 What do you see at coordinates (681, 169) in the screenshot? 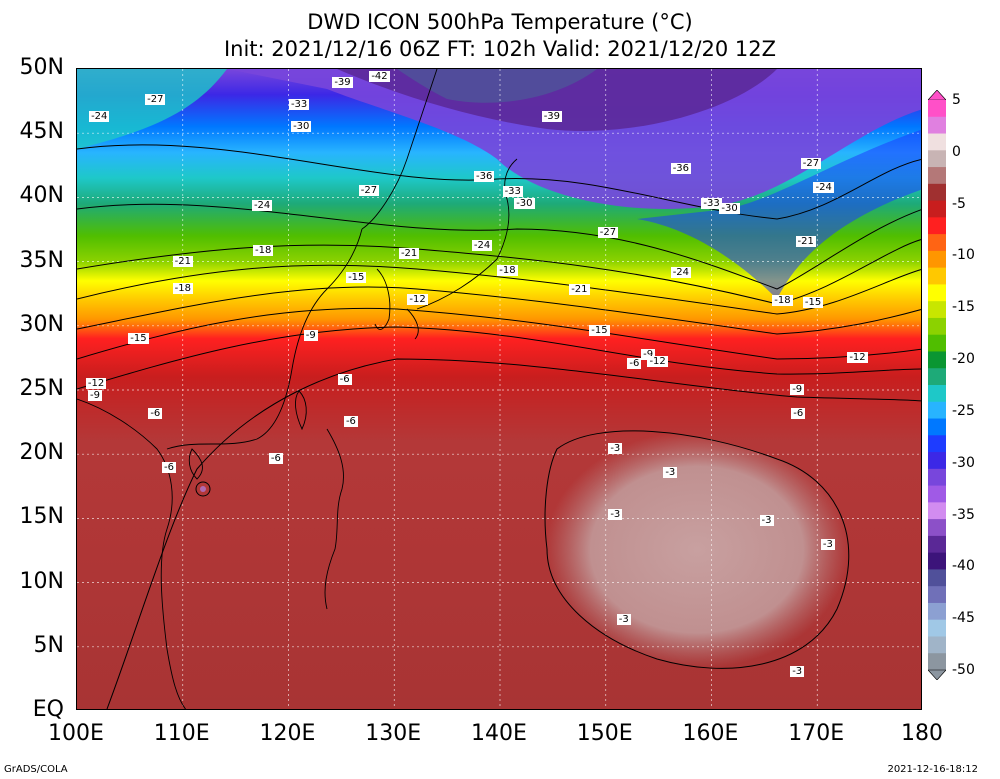
I see `contour-label: -36` at bounding box center [681, 169].